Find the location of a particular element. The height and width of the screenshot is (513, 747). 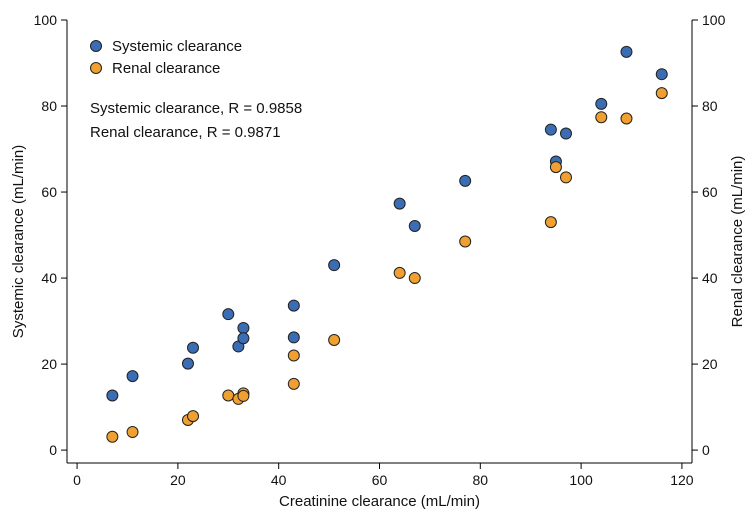

legend-marker-systemic is located at coordinates (96, 46).